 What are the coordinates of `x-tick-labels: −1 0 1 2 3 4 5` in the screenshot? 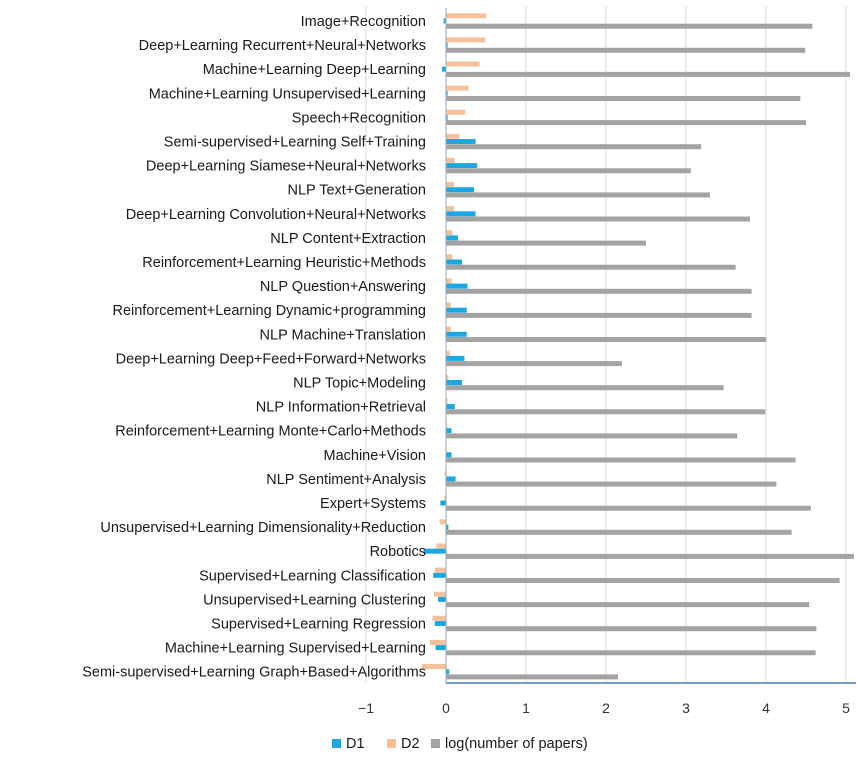 It's located at (604, 708).